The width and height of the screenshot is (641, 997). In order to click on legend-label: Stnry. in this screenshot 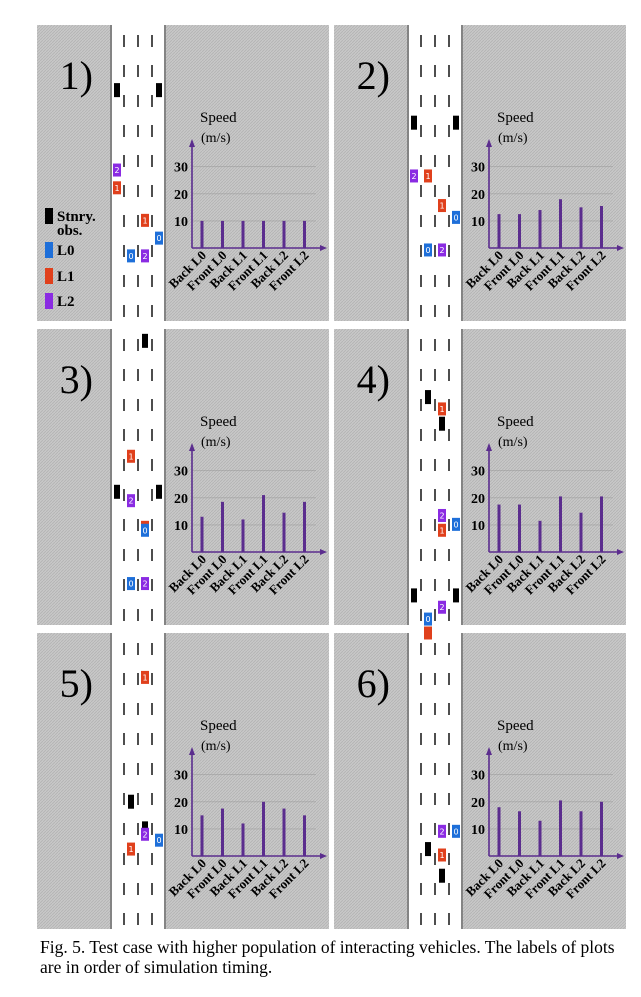, I will do `click(76, 217)`.